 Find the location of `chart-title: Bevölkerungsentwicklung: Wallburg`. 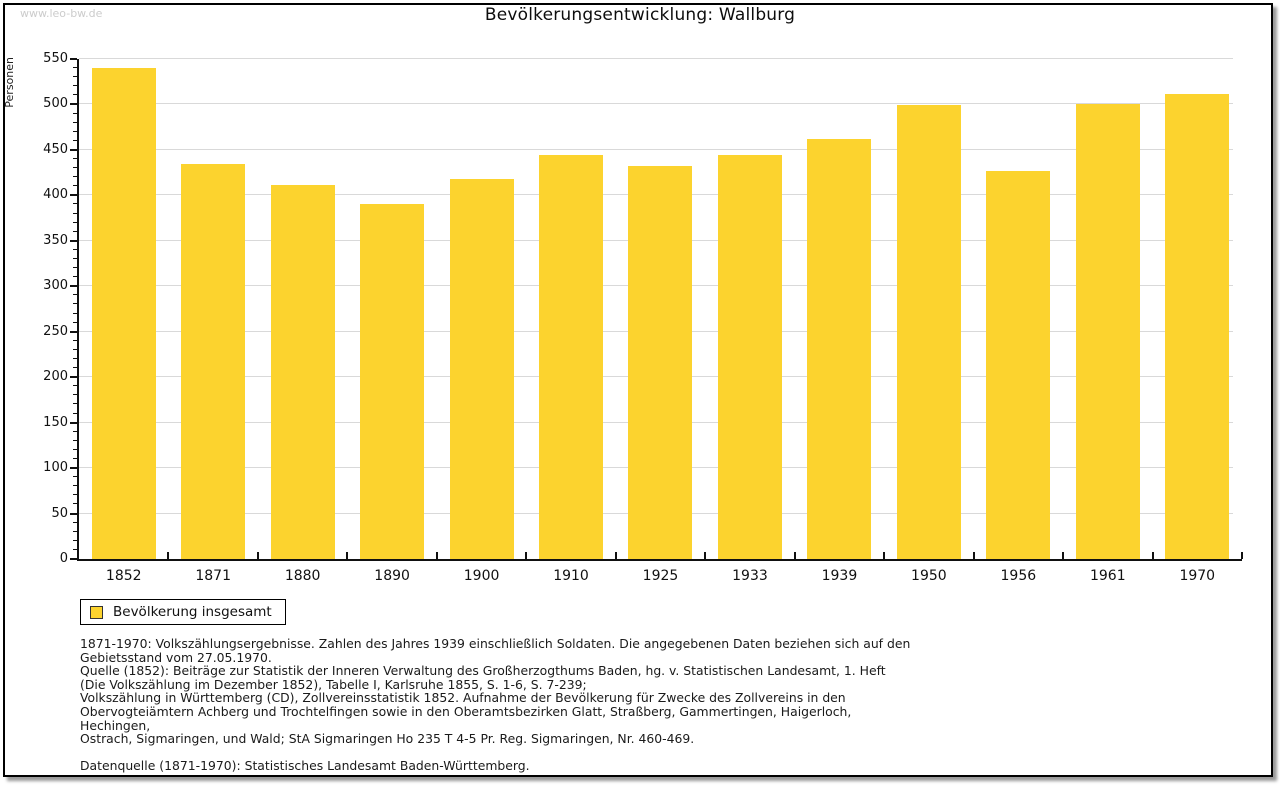

chart-title: Bevölkerungsentwicklung: Wallburg is located at coordinates (640, 15).